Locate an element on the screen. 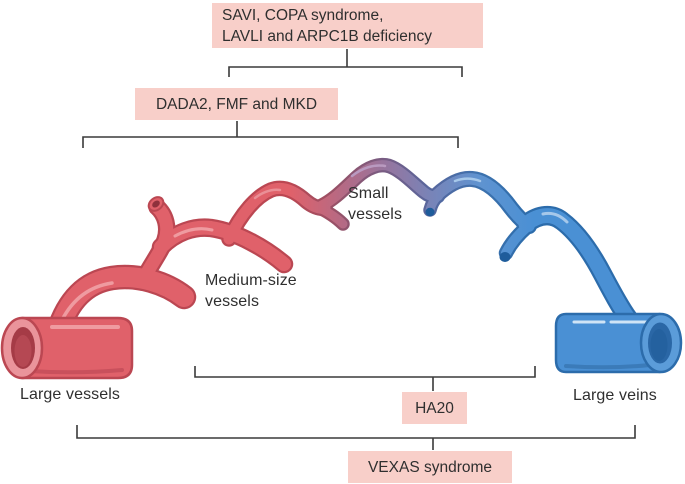  large-vein-arch is located at coordinates (577, 267).